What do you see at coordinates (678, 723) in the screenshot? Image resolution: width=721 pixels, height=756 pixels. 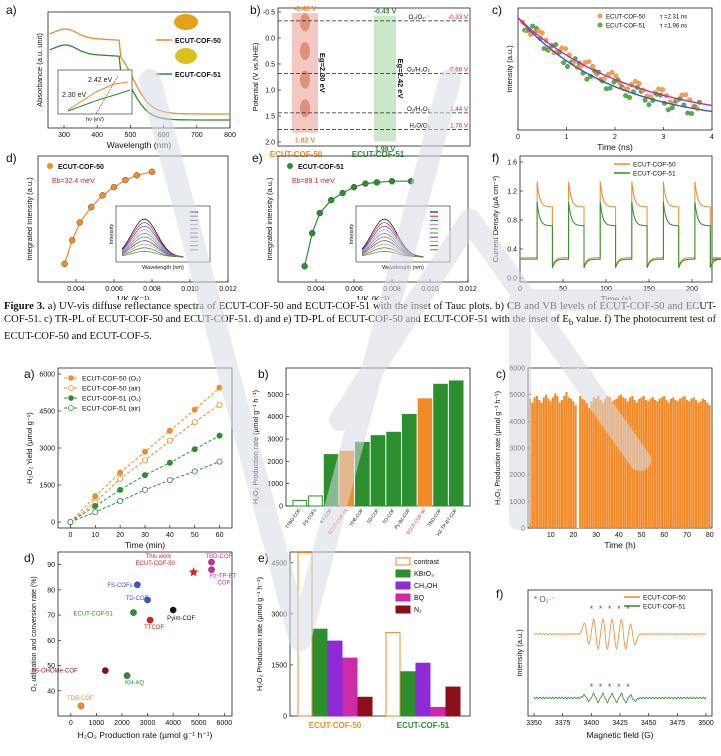 I see `x-tick-label: 3475` at bounding box center [678, 723].